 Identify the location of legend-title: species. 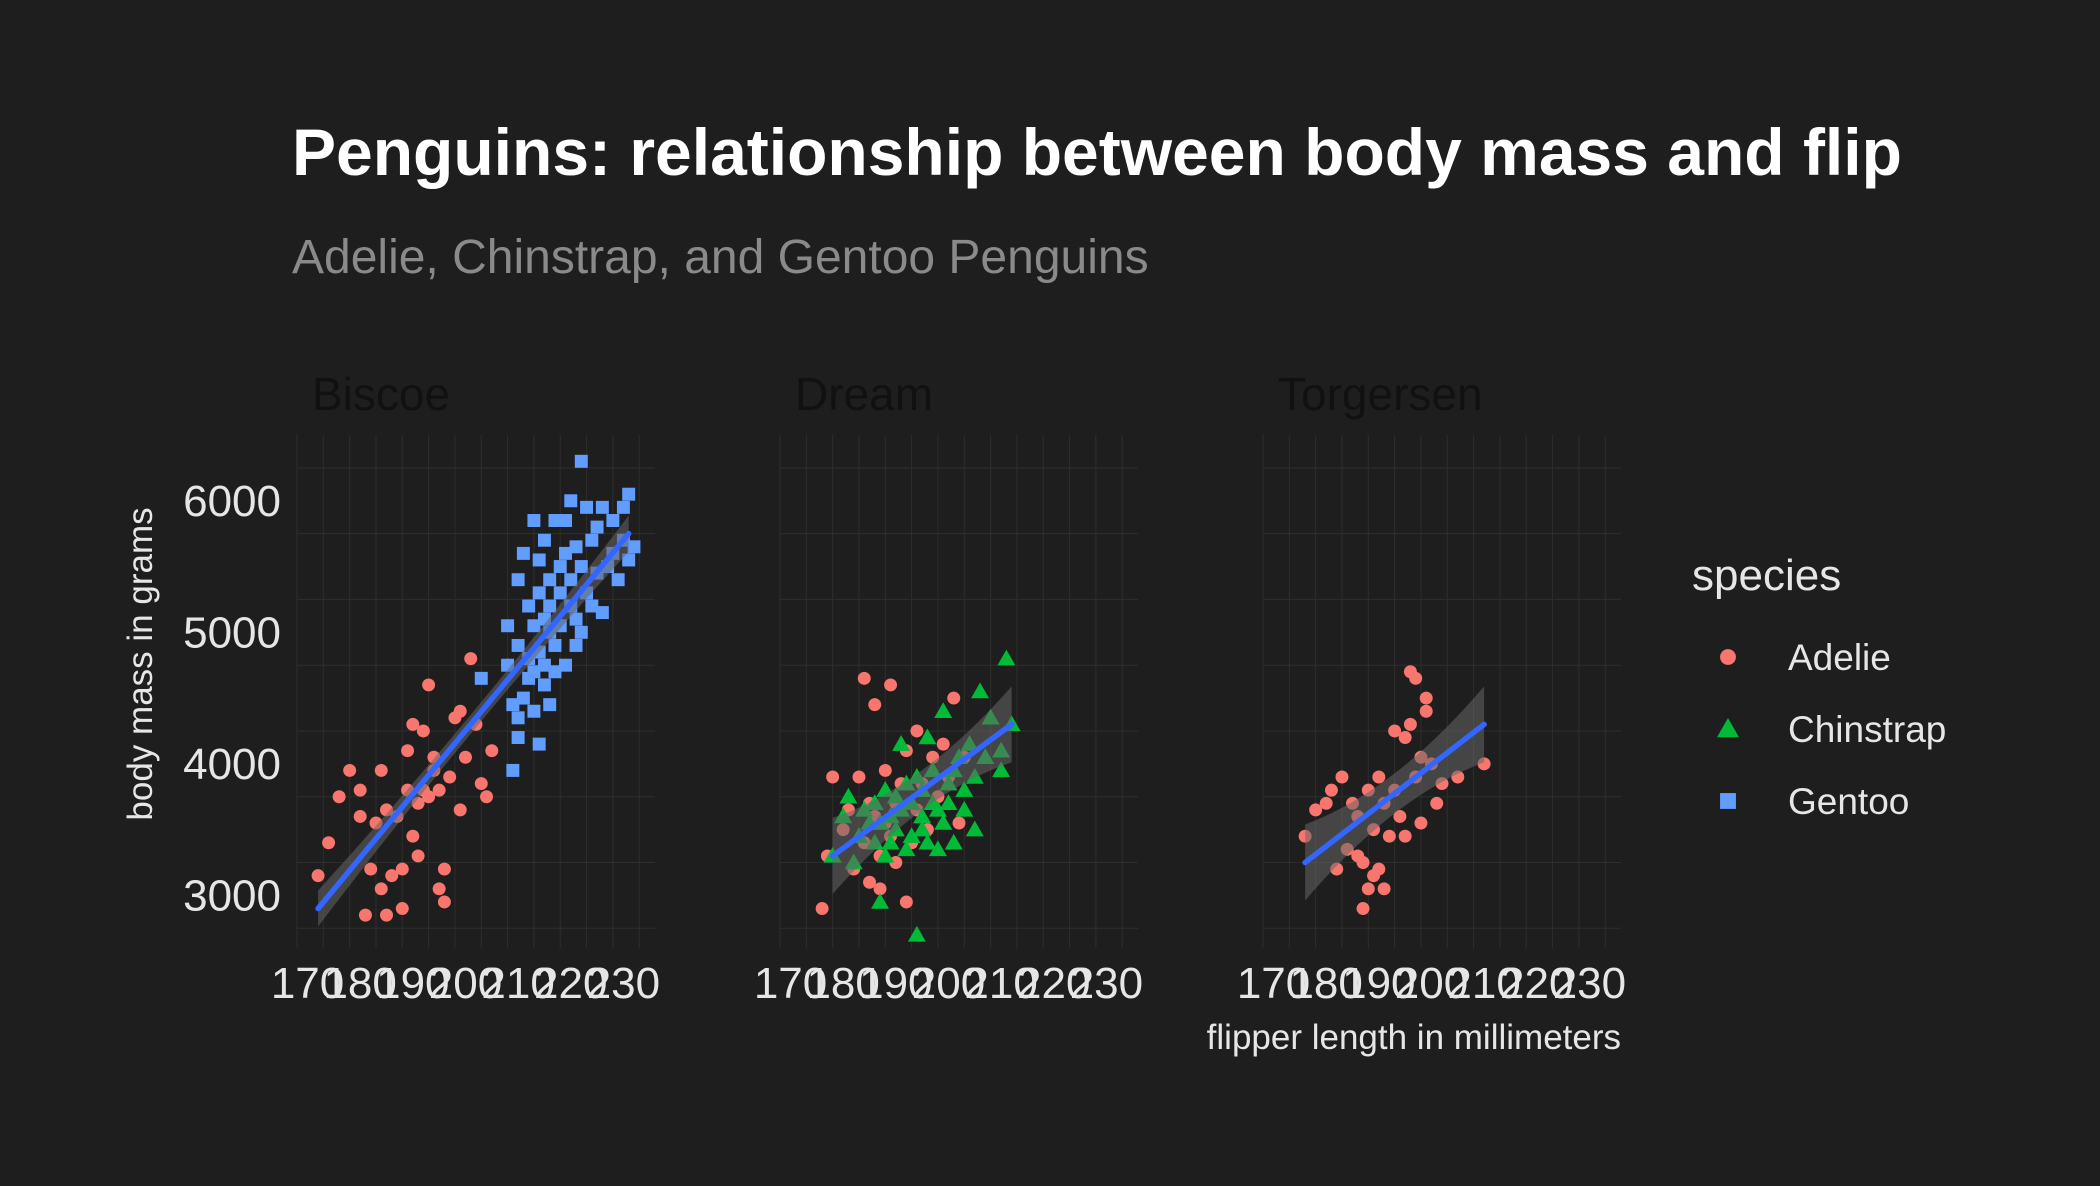
(1766, 575).